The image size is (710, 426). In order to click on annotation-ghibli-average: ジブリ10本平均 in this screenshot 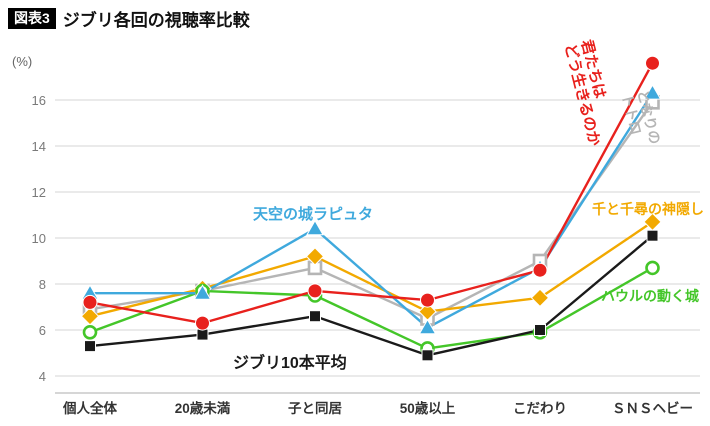, I will do `click(290, 363)`.